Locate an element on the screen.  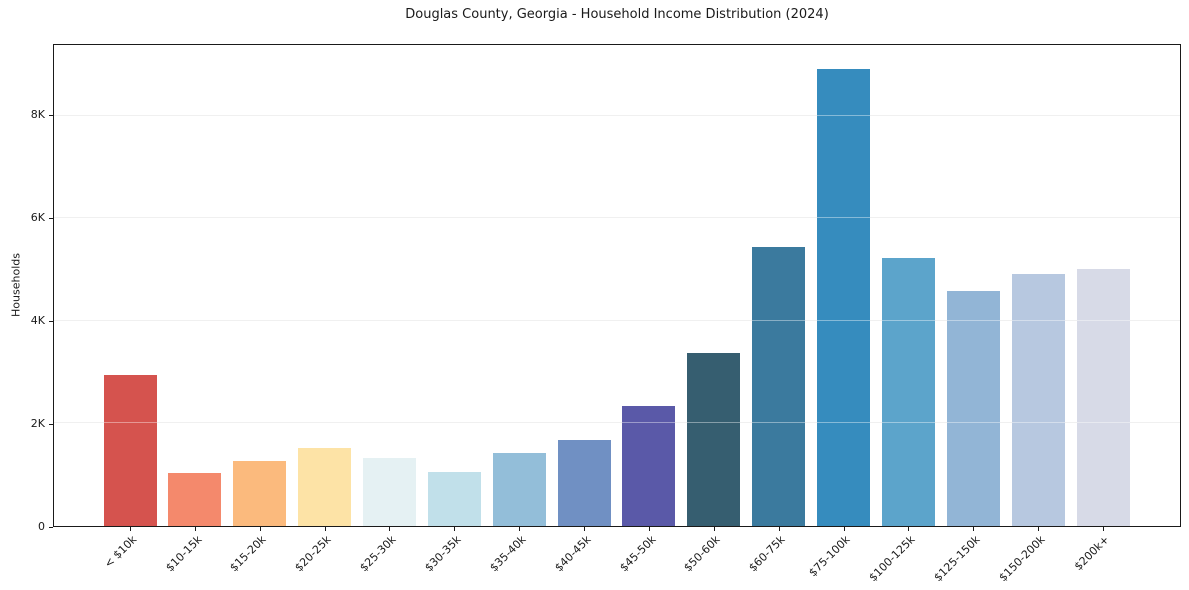
x-tick-label-text: $60-75k is located at coordinates (767, 554).